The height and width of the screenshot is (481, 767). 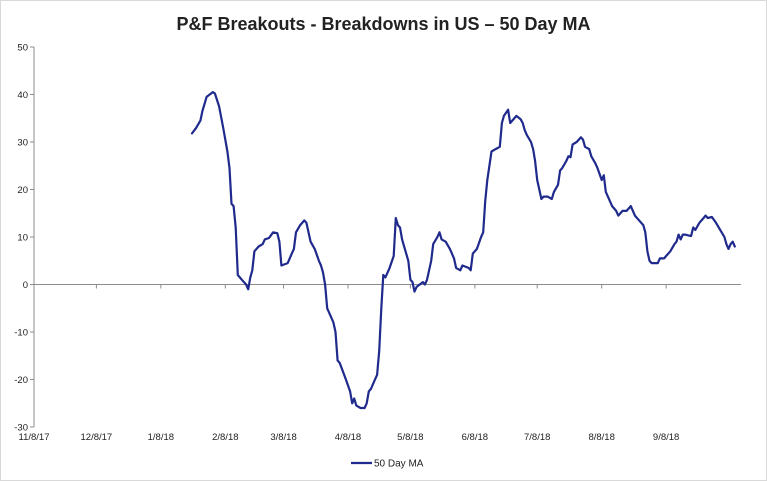 What do you see at coordinates (161, 437) in the screenshot?
I see `x-tick-label: 1/8/18` at bounding box center [161, 437].